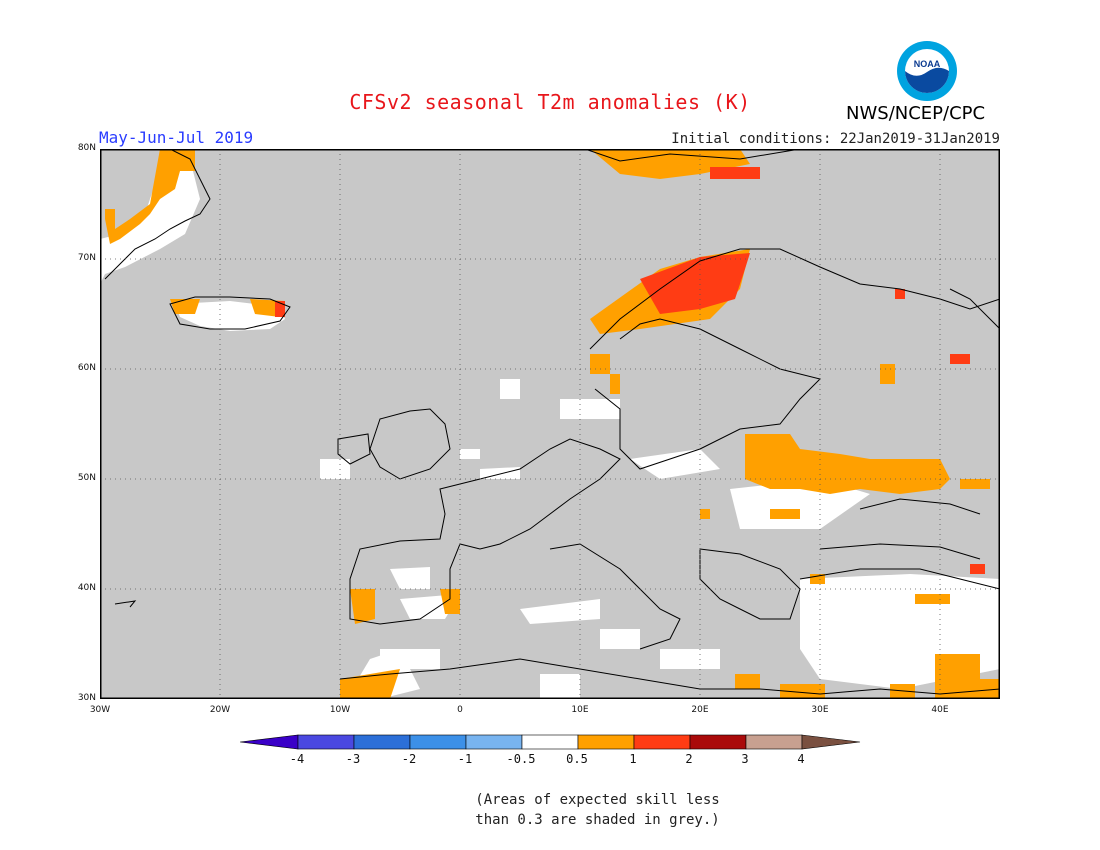 The image size is (1100, 850). Describe the element at coordinates (297, 759) in the screenshot. I see `colorbar-label: -4` at that location.